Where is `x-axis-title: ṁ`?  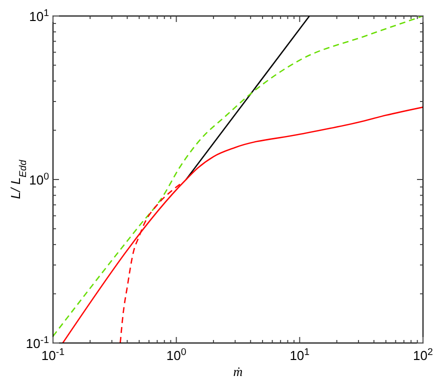 x-axis-title: ṁ is located at coordinates (238, 371).